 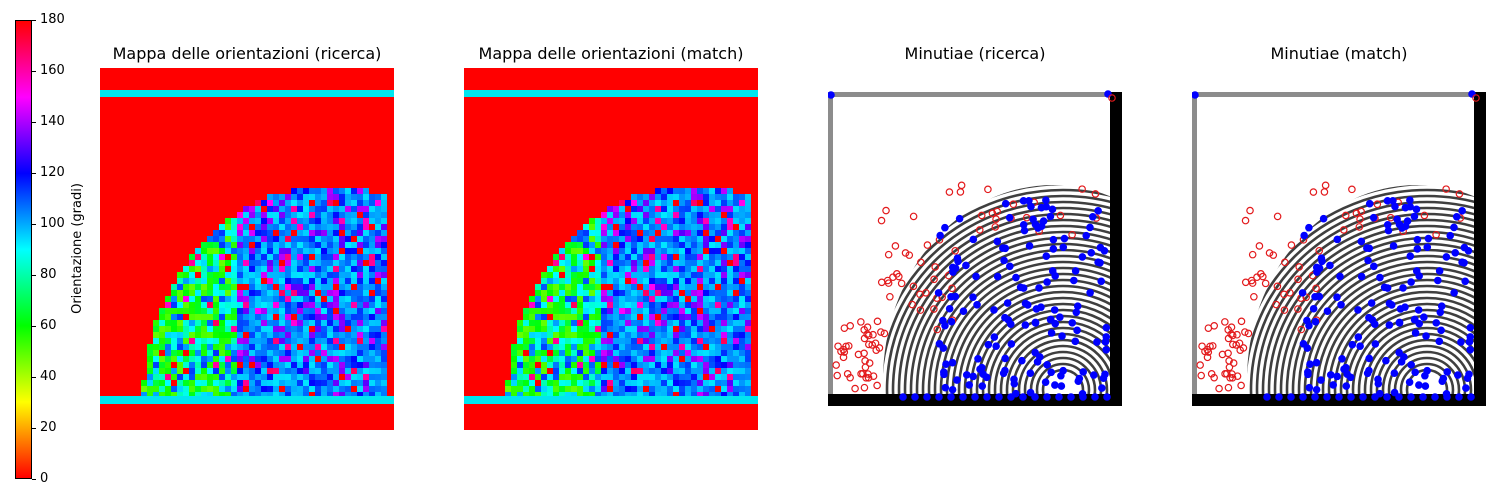 What do you see at coordinates (247, 249) in the screenshot?
I see `orientation-map-search` at bounding box center [247, 249].